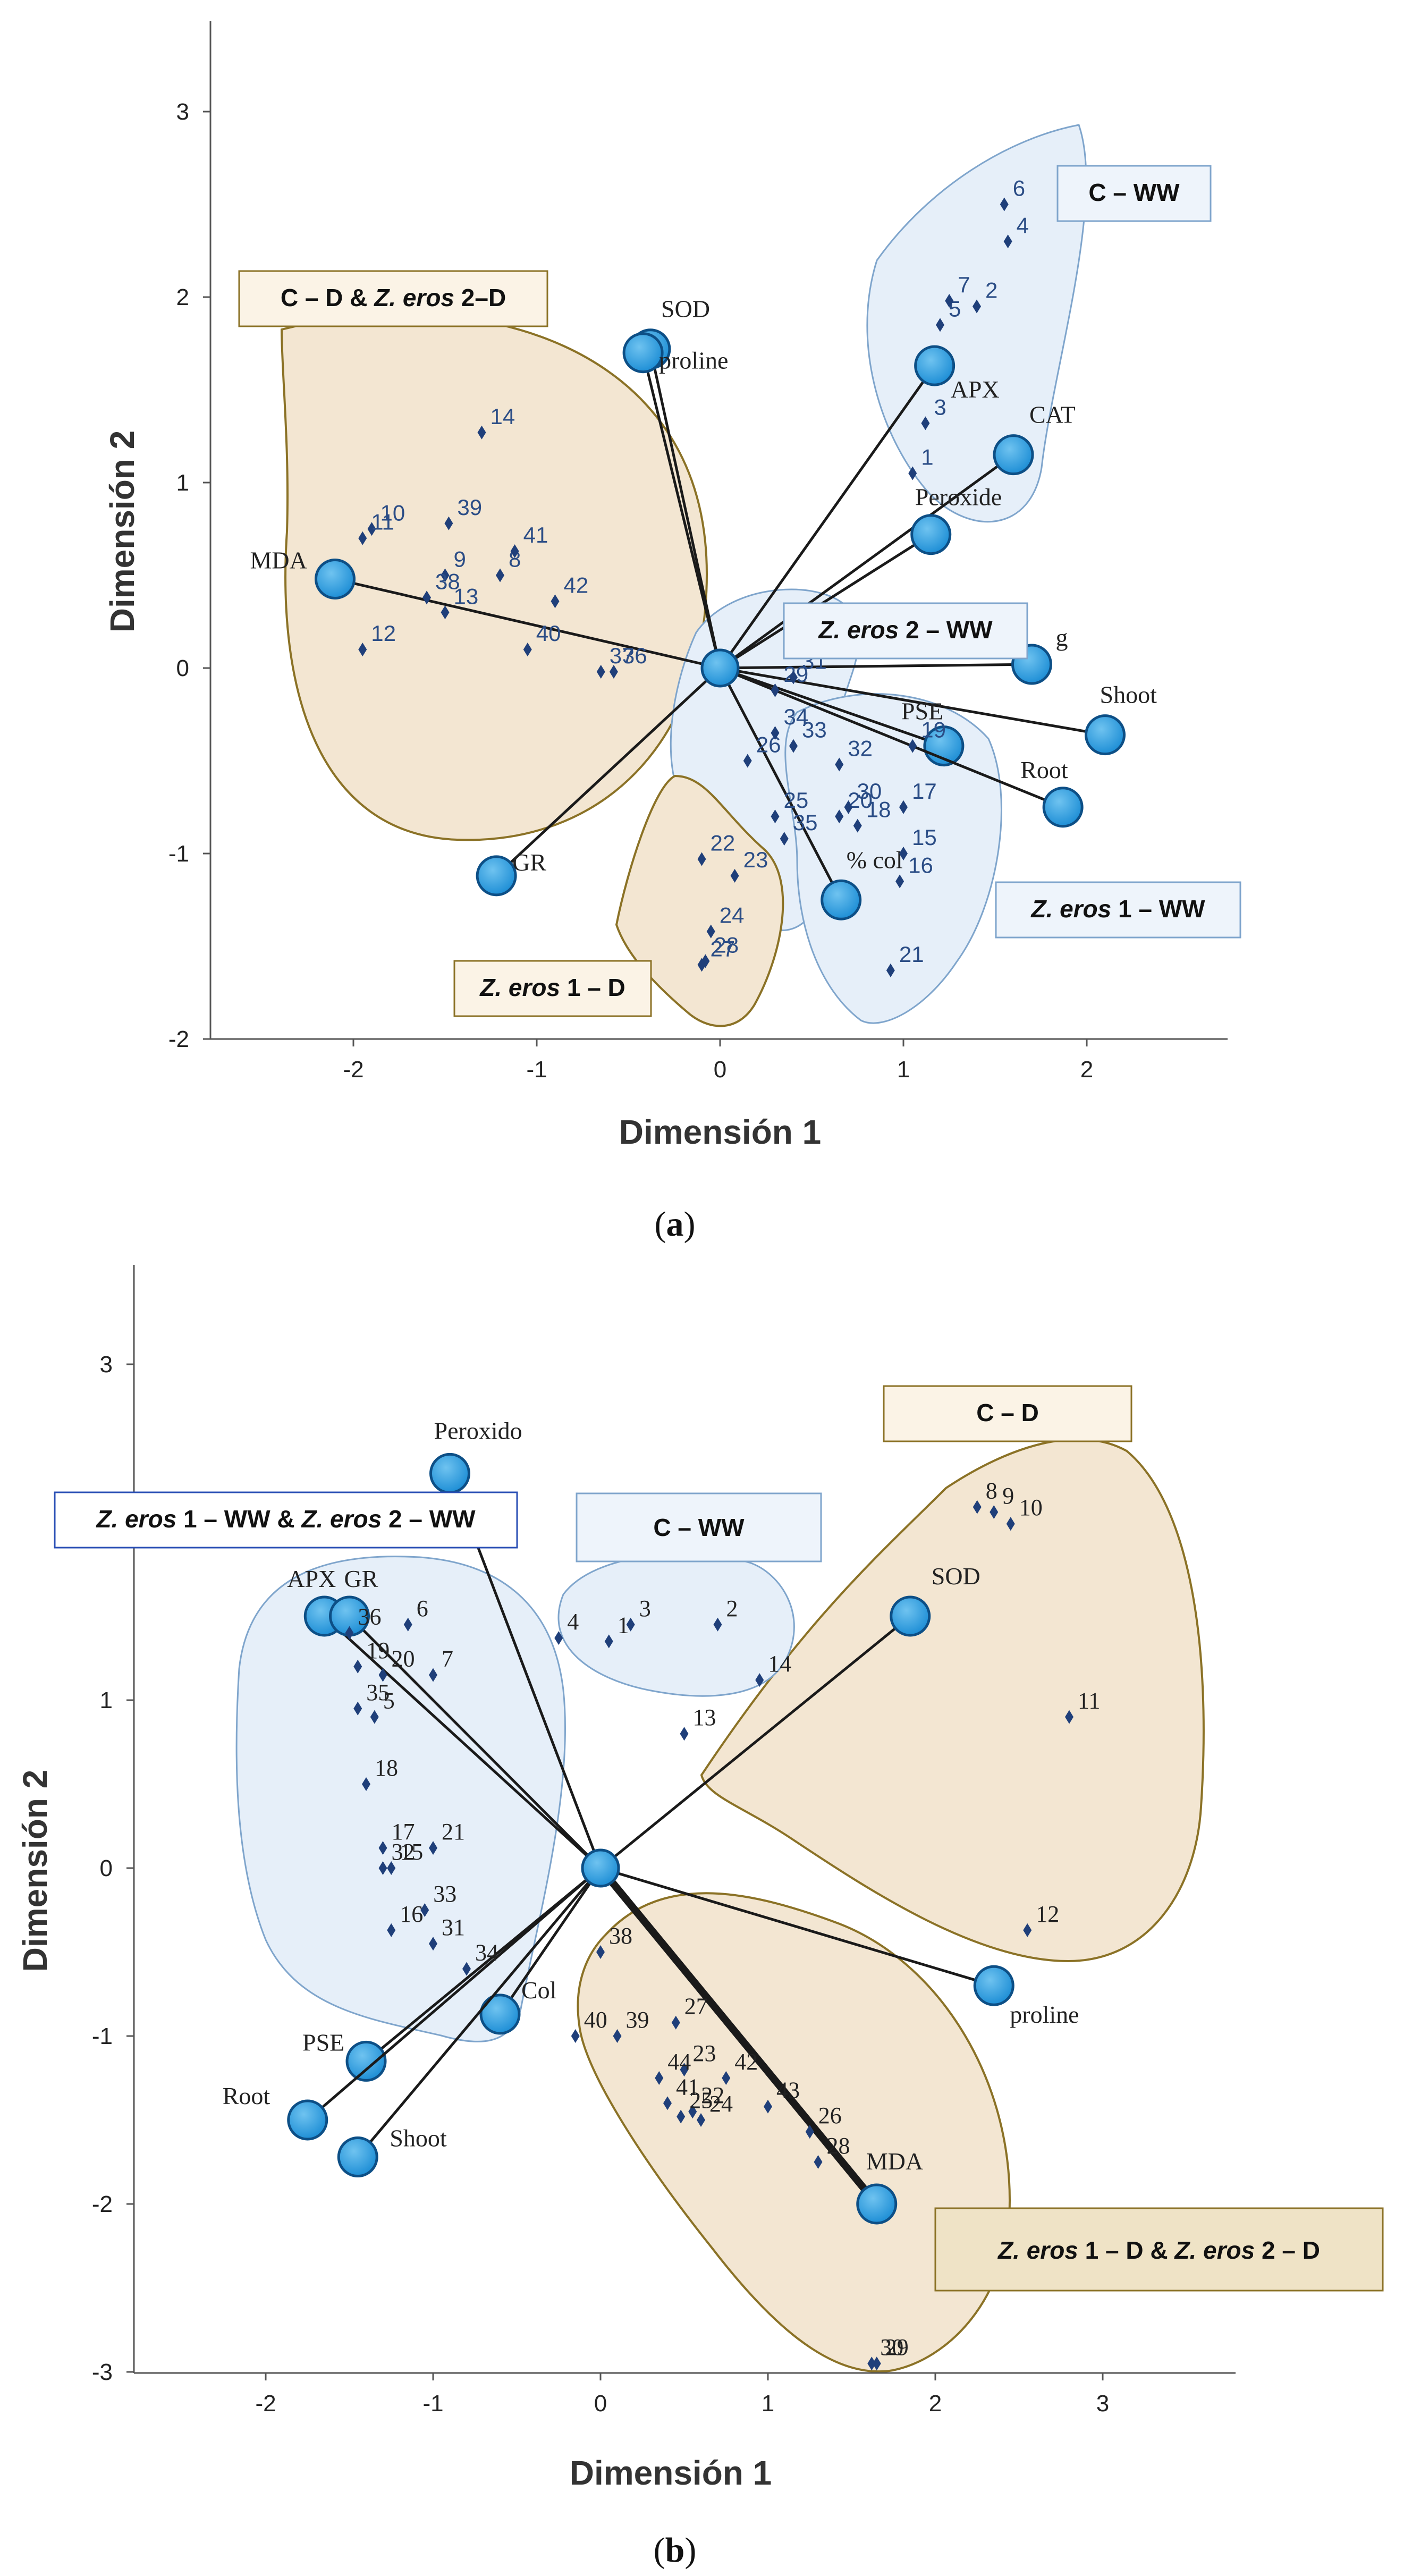 This screenshot has height=2576, width=1412. What do you see at coordinates (638, 2020) in the screenshot?
I see `point-label-b-39: 39` at bounding box center [638, 2020].